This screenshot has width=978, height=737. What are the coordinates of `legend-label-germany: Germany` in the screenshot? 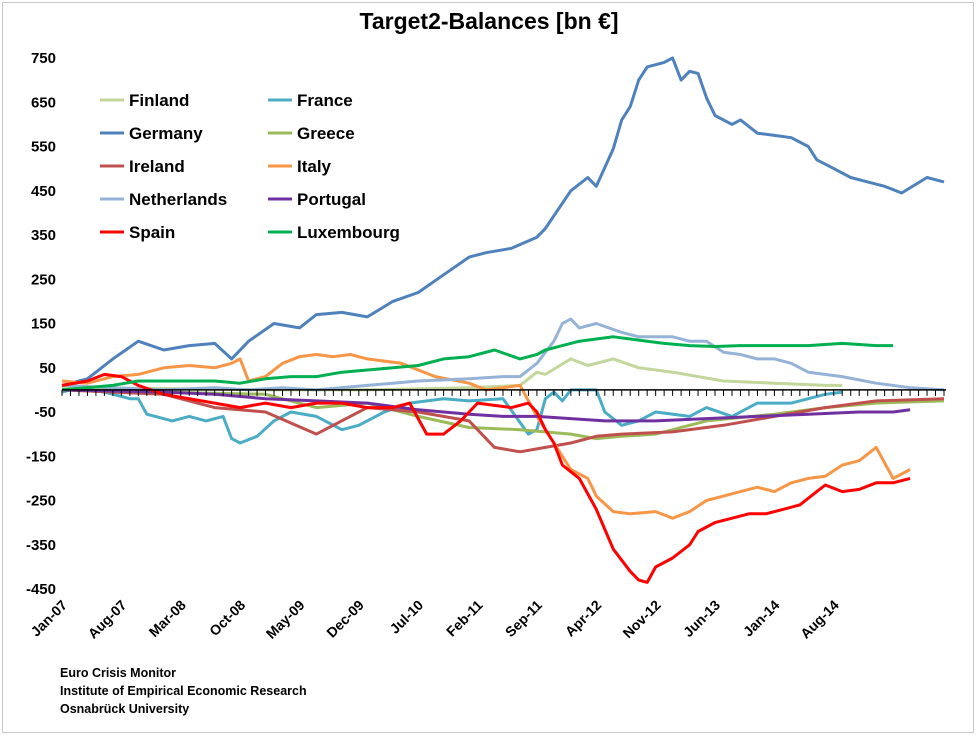 It's located at (166, 133).